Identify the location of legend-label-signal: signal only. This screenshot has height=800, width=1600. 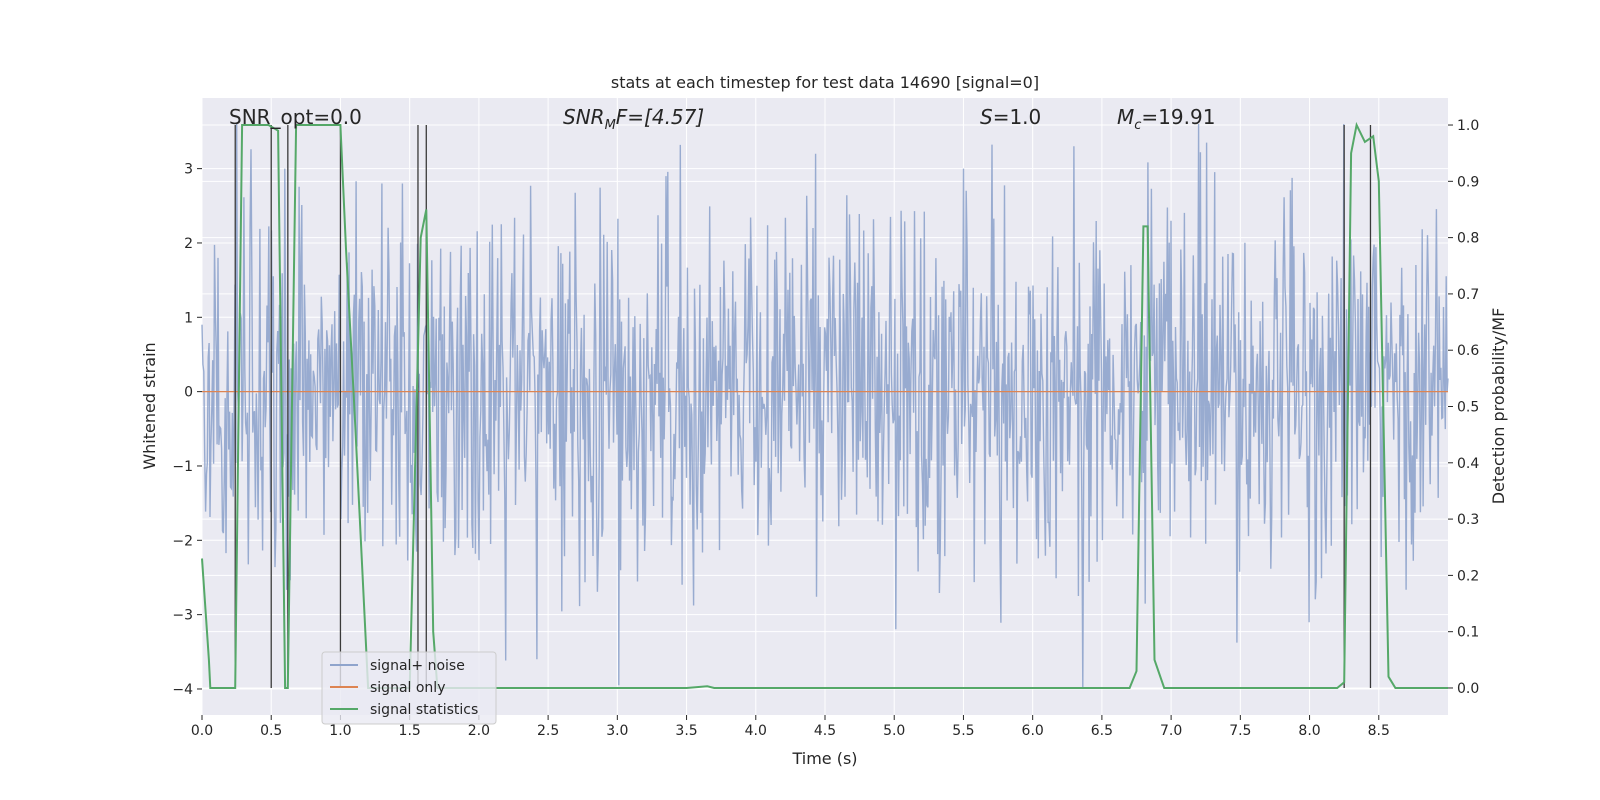
(407, 688).